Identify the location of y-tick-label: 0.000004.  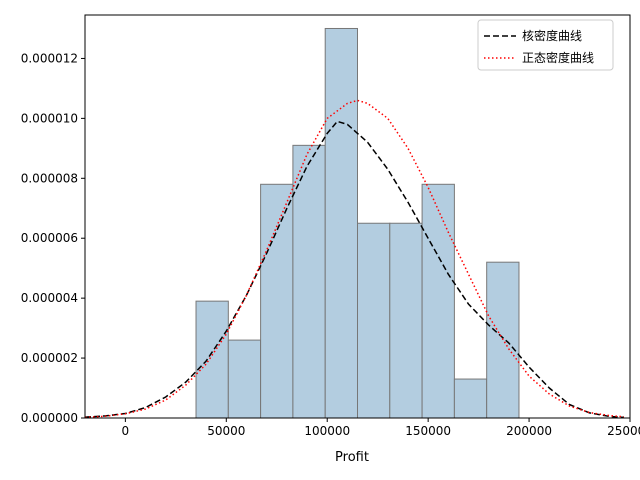
(49, 298).